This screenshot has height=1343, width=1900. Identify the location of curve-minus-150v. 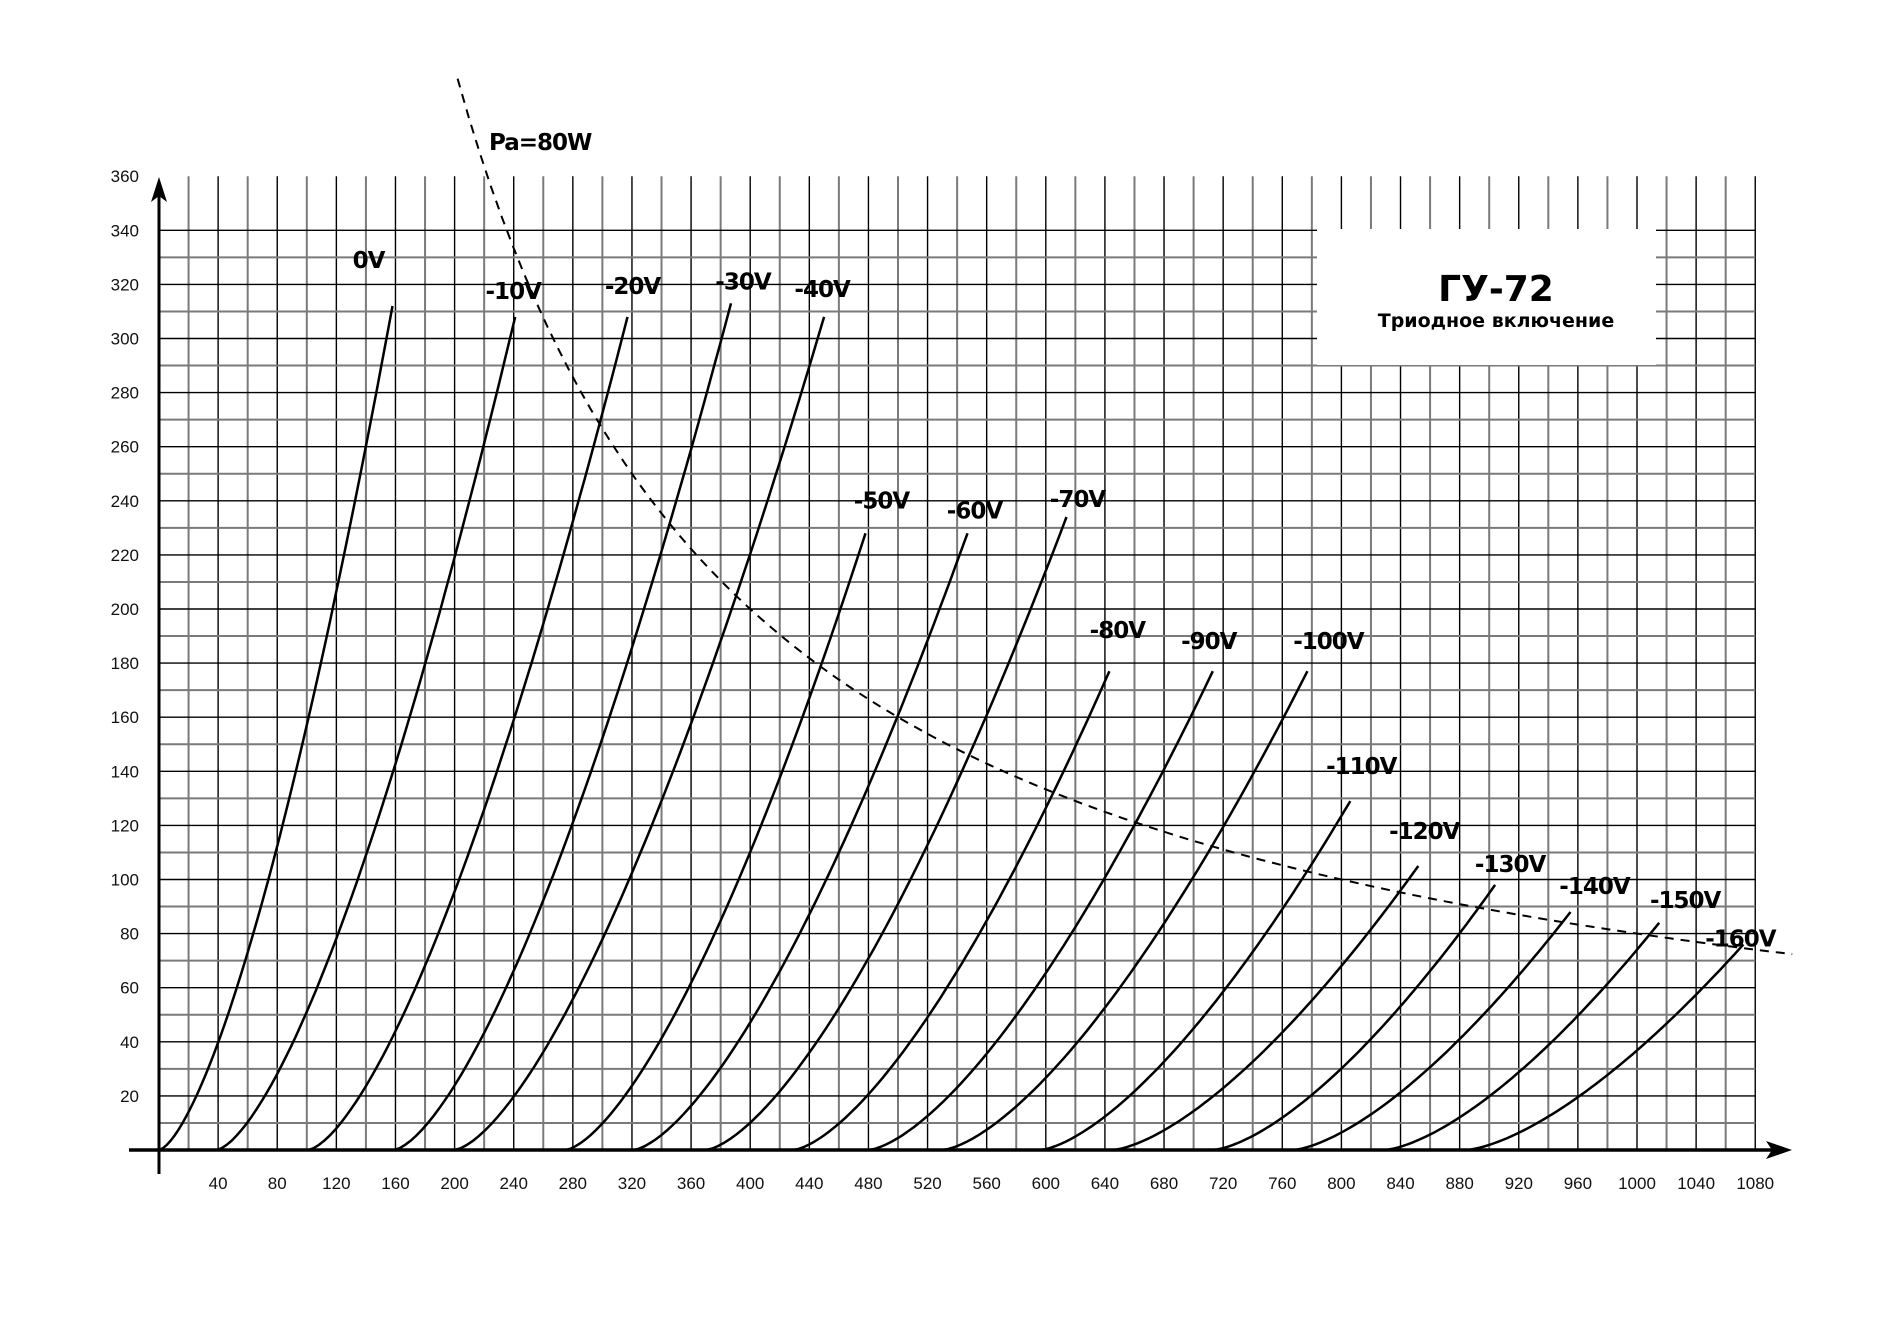
(1522, 1037).